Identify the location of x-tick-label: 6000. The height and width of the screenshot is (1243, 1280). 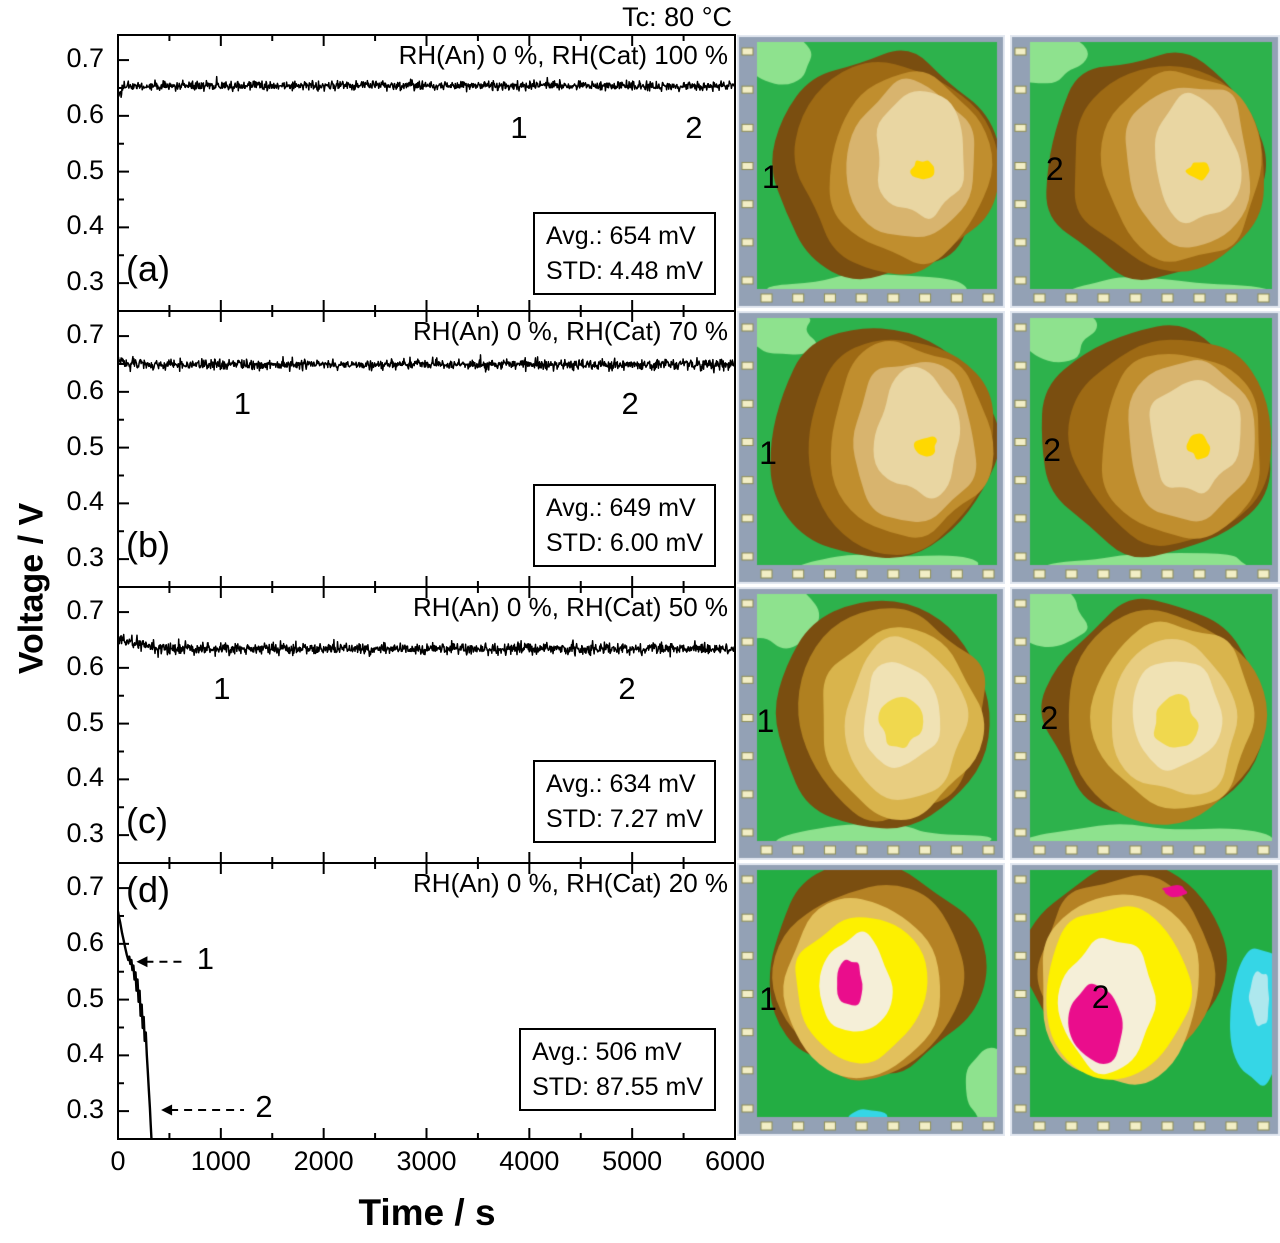
(735, 1161).